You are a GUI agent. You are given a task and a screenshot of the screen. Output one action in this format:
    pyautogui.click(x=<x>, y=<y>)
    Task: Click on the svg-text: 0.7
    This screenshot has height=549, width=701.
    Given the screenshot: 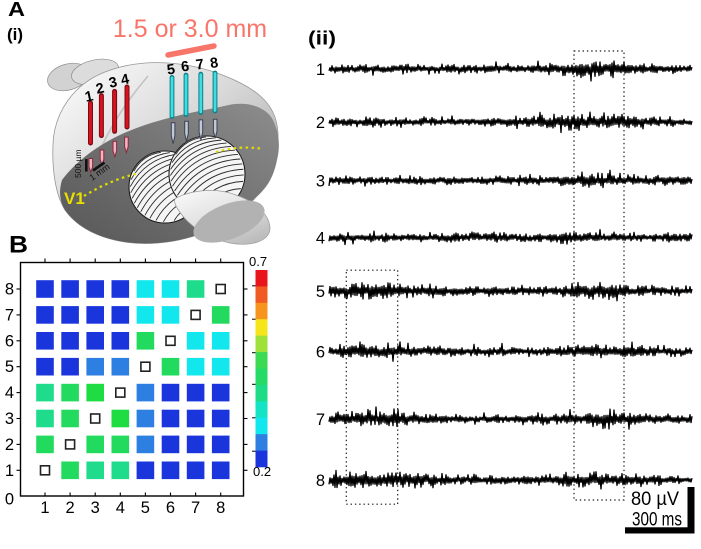 What is the action you would take?
    pyautogui.click(x=258, y=261)
    